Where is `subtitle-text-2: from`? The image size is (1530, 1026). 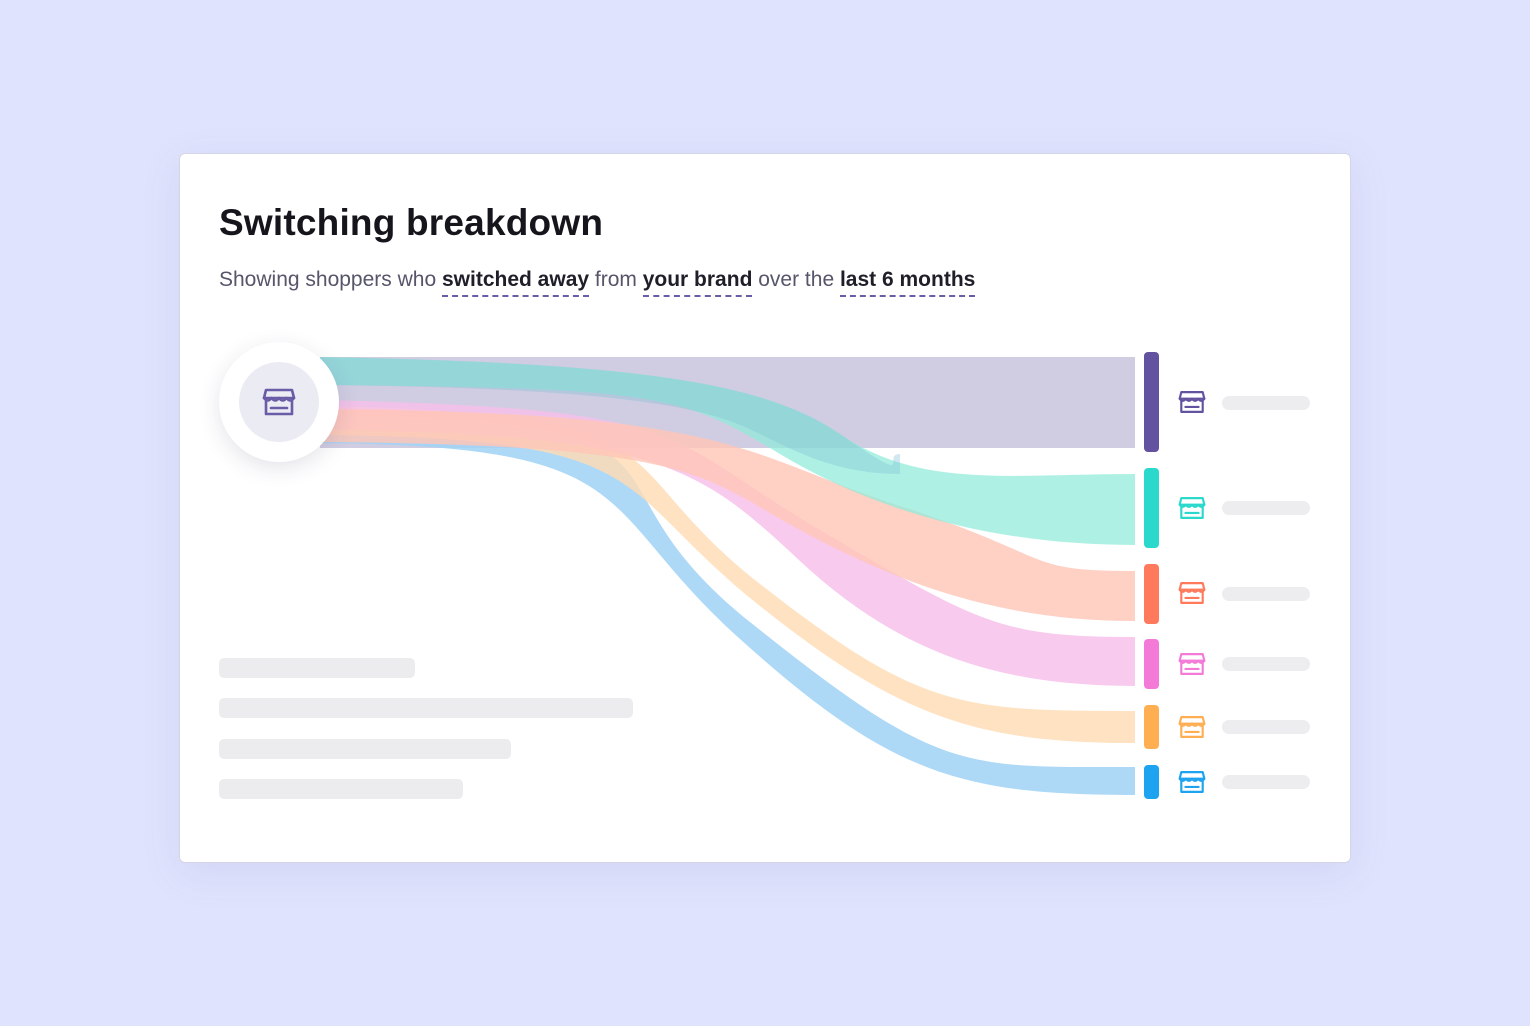 subtitle-text-2: from is located at coordinates (616, 279).